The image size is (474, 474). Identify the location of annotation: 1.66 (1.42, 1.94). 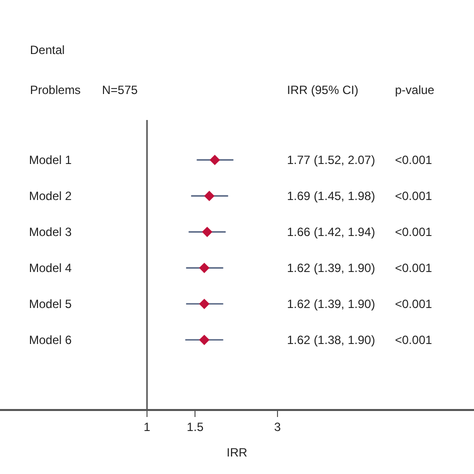
(331, 232).